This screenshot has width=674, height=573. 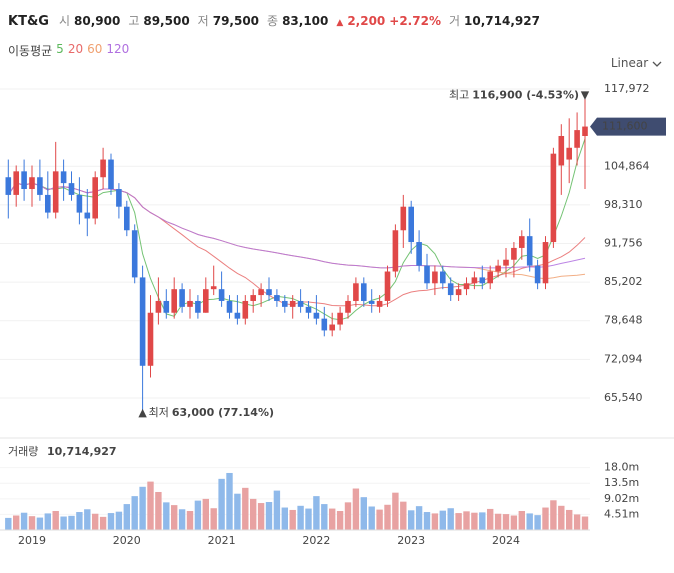 What do you see at coordinates (623, 242) in the screenshot?
I see `y-tick-label: 91,756` at bounding box center [623, 242].